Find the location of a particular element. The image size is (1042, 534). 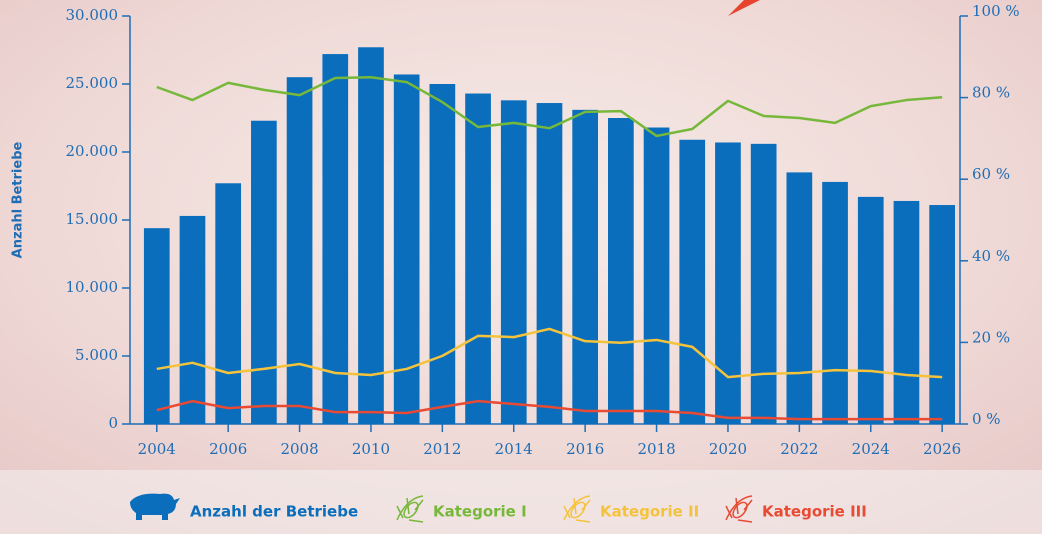

legend-label: Kategorie III is located at coordinates (814, 512).